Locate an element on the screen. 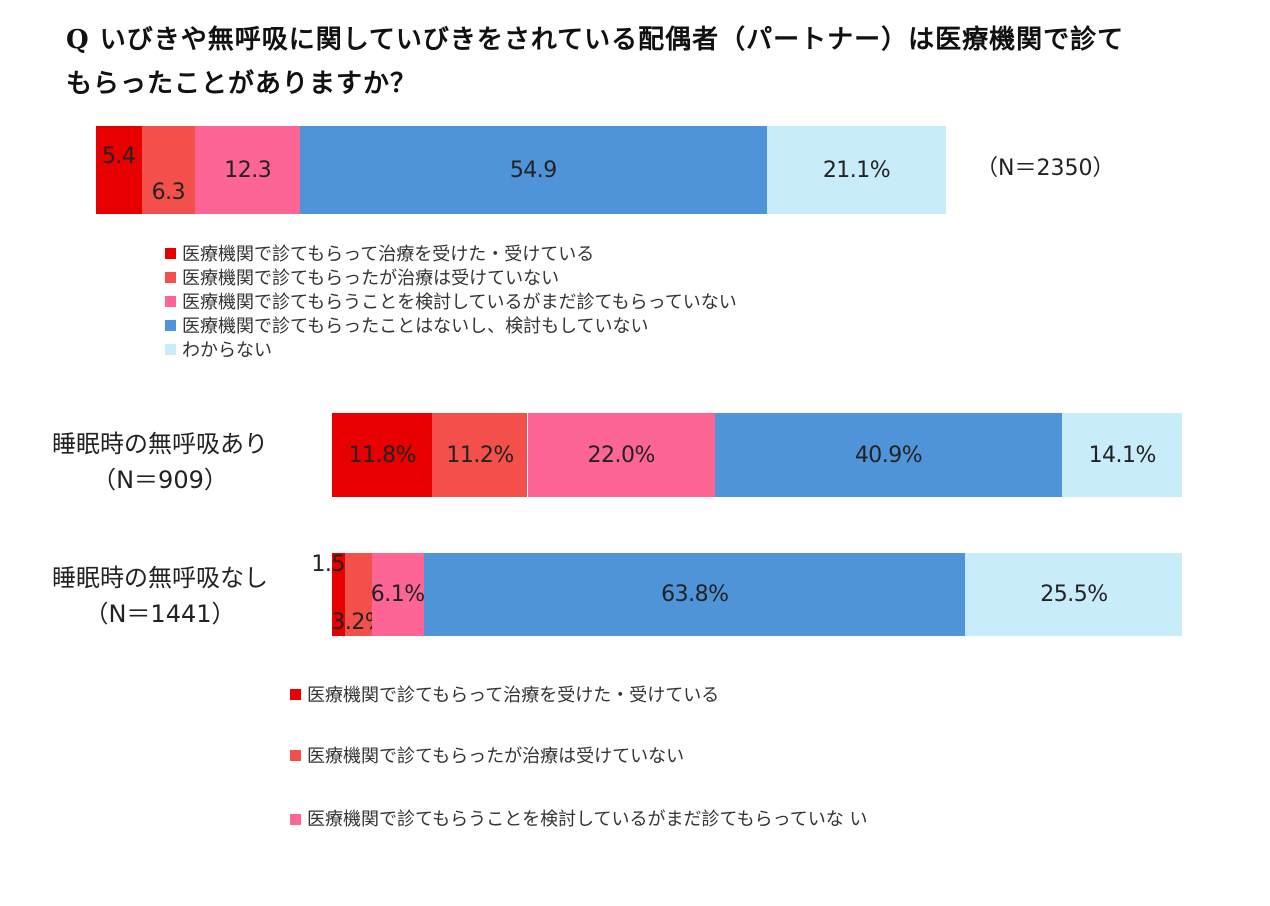  row-n-label: （N＝909） is located at coordinates (160, 480).